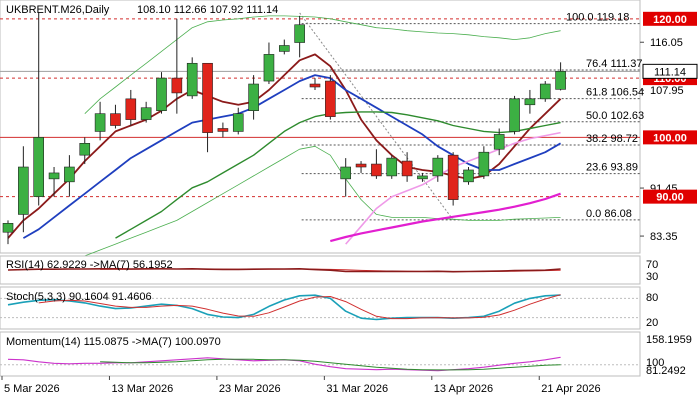 The width and height of the screenshot is (700, 405). I want to click on fib-level-label: 0.0 86.08, so click(609, 214).